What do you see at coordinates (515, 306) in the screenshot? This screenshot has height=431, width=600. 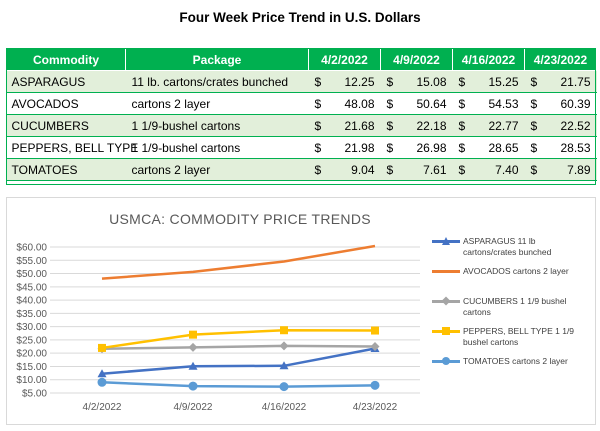 I see `legend-label: CUCUMBERS 1 1/9 bushel cartons` at bounding box center [515, 306].